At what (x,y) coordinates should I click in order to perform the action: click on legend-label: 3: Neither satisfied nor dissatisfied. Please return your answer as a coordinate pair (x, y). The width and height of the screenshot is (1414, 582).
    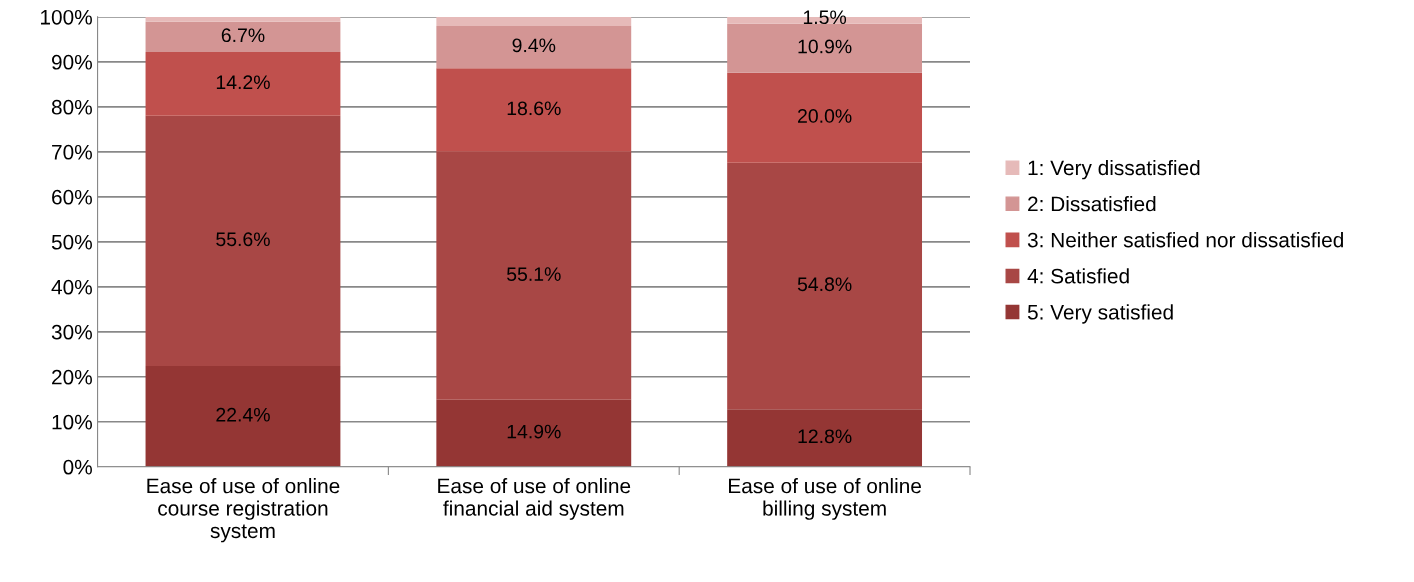
    Looking at the image, I should click on (1185, 240).